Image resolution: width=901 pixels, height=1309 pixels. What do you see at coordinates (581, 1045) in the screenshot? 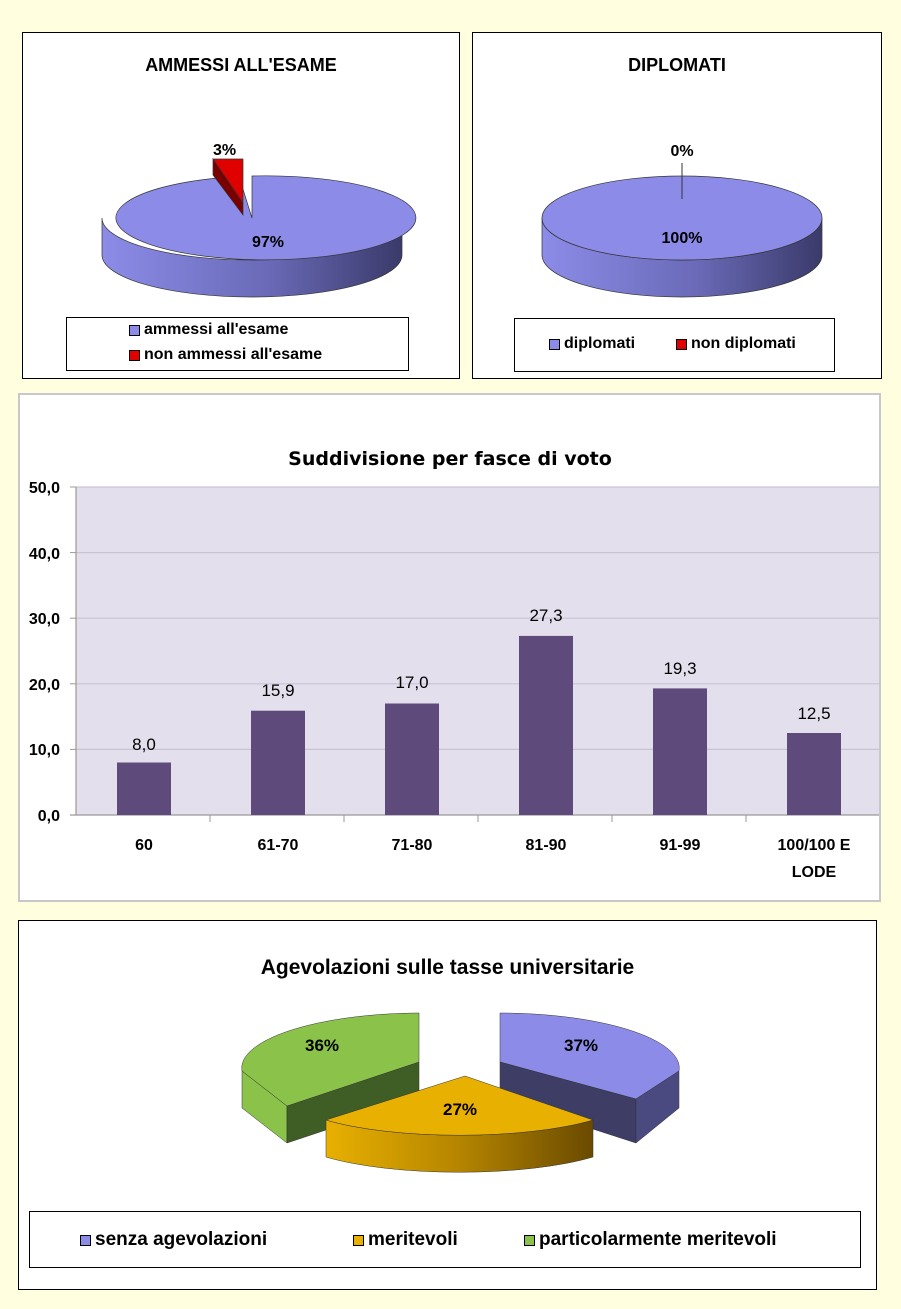
I see `pie-label-37: 37%` at bounding box center [581, 1045].